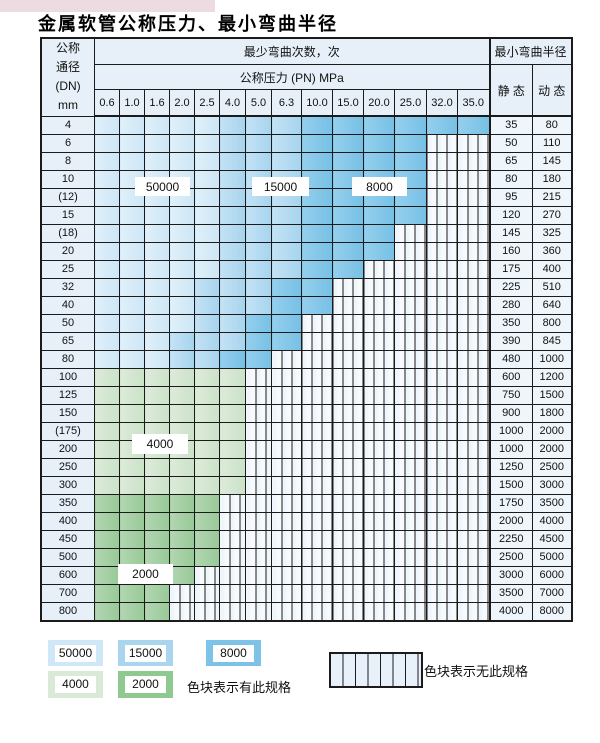 This screenshot has height=743, width=600. What do you see at coordinates (552, 539) in the screenshot?
I see `dynamic-radius-cell: 4500` at bounding box center [552, 539].